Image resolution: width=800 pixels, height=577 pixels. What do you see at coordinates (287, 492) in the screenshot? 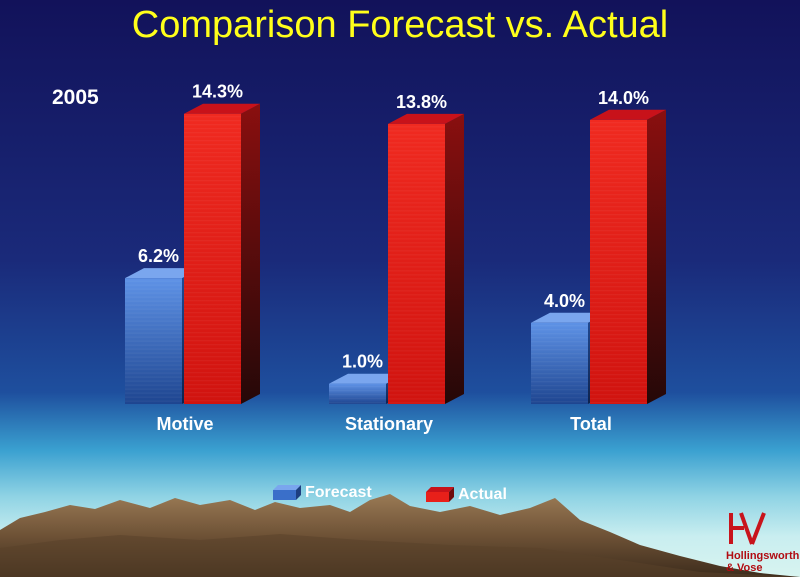
I see `legend-swatch-forecast` at bounding box center [287, 492].